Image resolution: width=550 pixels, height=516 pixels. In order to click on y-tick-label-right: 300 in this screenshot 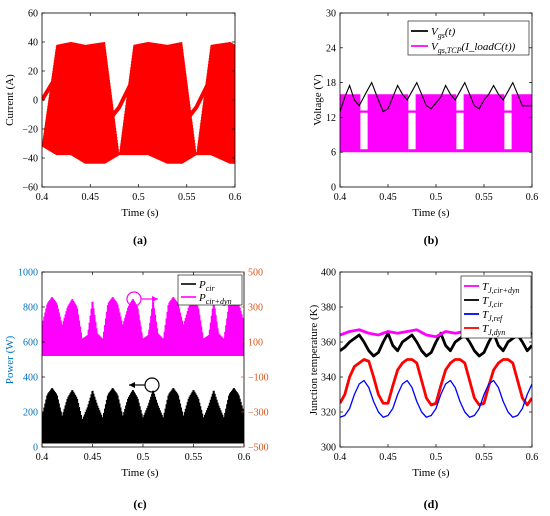, I will do `click(255, 308)`.